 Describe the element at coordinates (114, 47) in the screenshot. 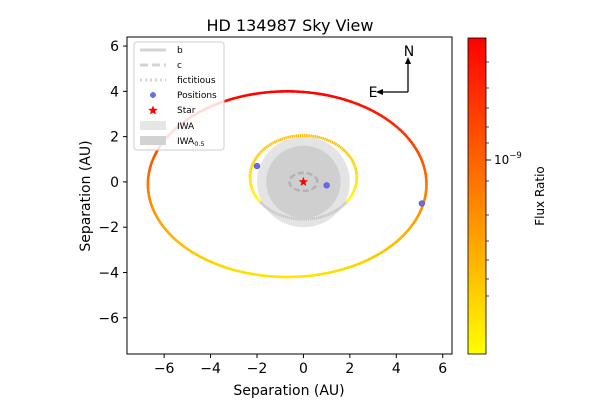

I see `y-tick-label: 6` at that location.